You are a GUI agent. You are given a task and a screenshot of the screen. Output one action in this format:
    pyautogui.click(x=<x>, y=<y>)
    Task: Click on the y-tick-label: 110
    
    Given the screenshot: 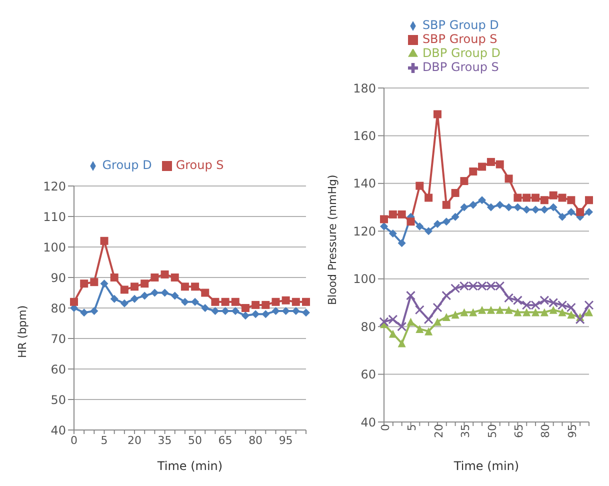 What is the action you would take?
    pyautogui.click(x=54, y=217)
    